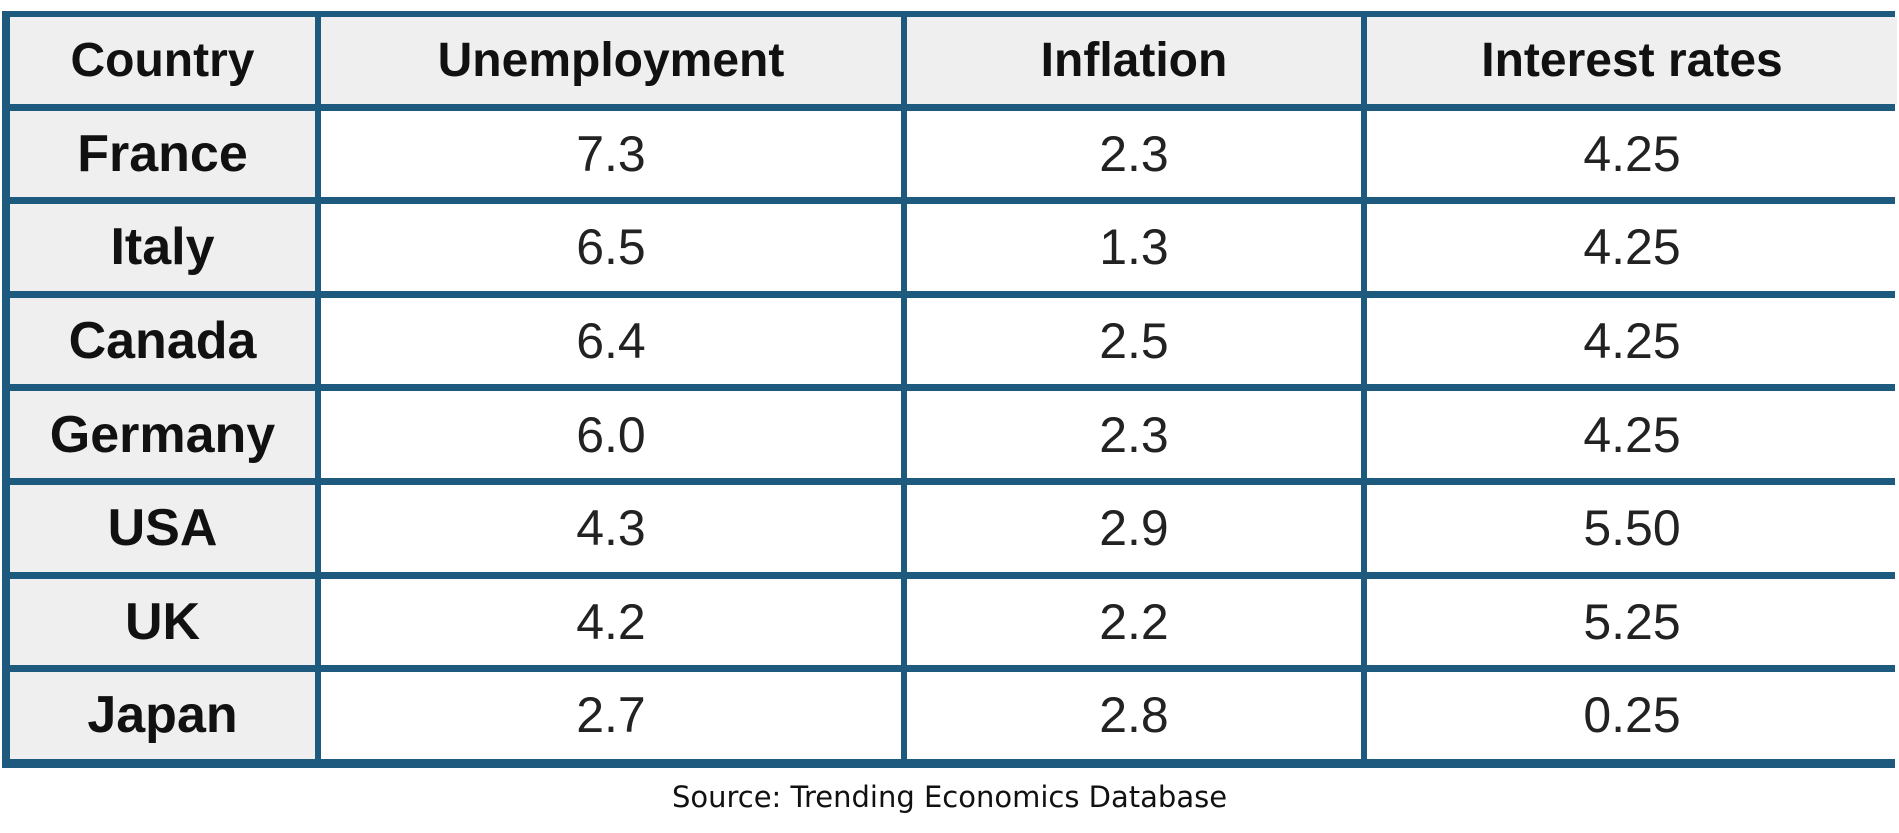 The width and height of the screenshot is (1899, 833). What do you see at coordinates (949, 797) in the screenshot?
I see `source-caption: Source: Trending Economics Database` at bounding box center [949, 797].